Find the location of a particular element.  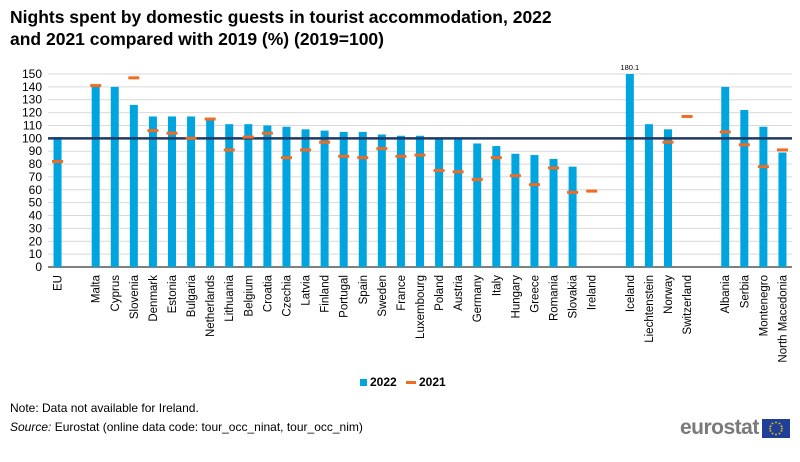

x-tick-label: Montenegro is located at coordinates (764, 305).